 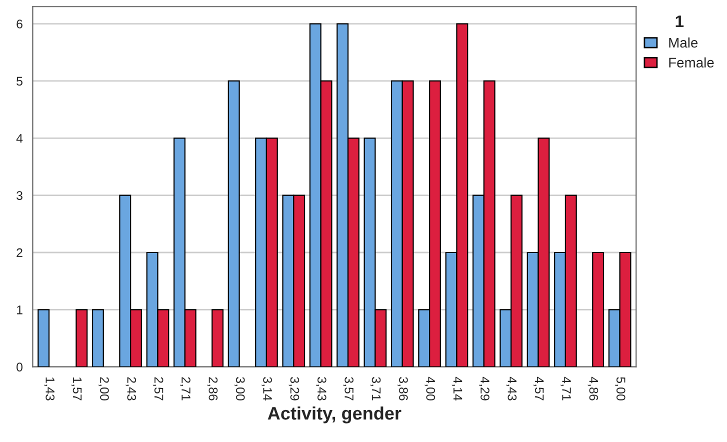 I want to click on x-tick-label: 4,29, so click(x=484, y=388).